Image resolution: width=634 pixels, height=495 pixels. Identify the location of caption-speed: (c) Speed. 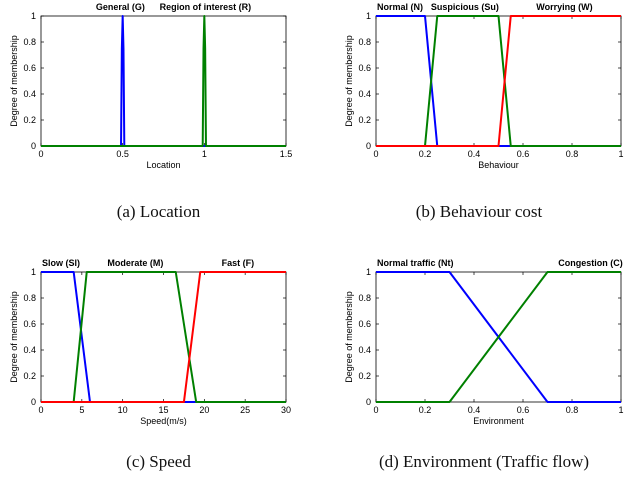
(158, 461).